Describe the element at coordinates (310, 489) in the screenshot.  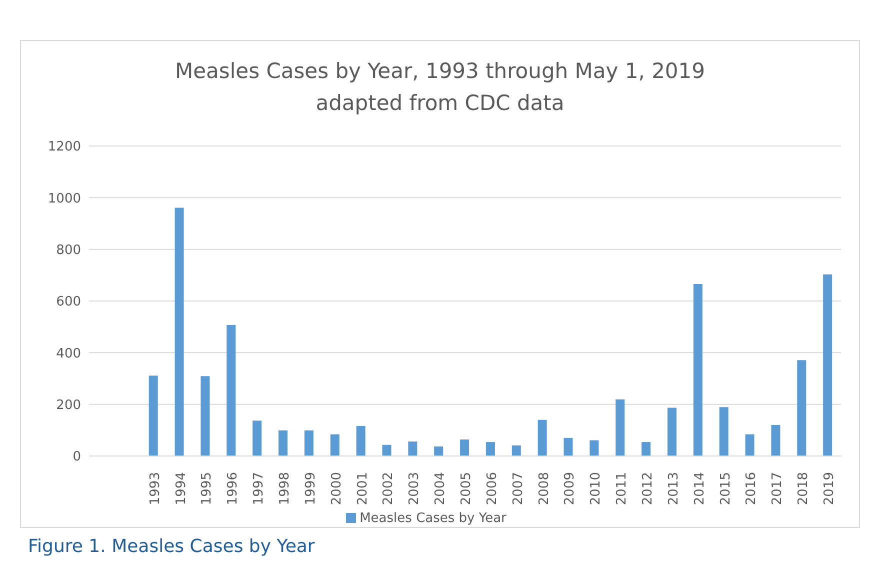
I see `x-tick-label: 1999` at that location.